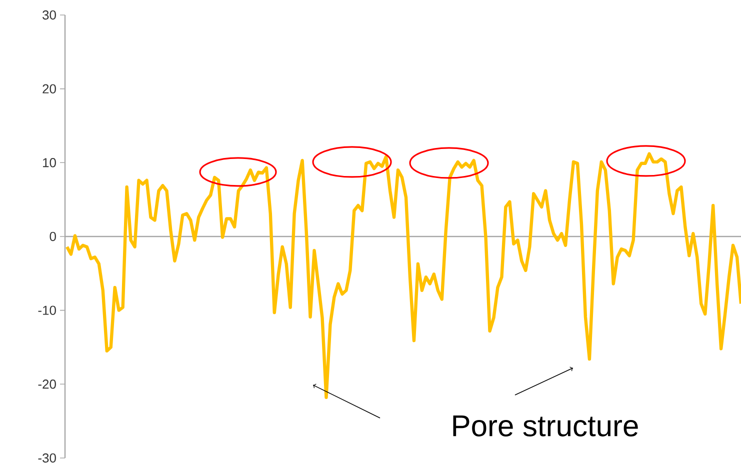 This screenshot has width=741, height=466. What do you see at coordinates (49, 163) in the screenshot?
I see `y-tick-label: 10` at bounding box center [49, 163].